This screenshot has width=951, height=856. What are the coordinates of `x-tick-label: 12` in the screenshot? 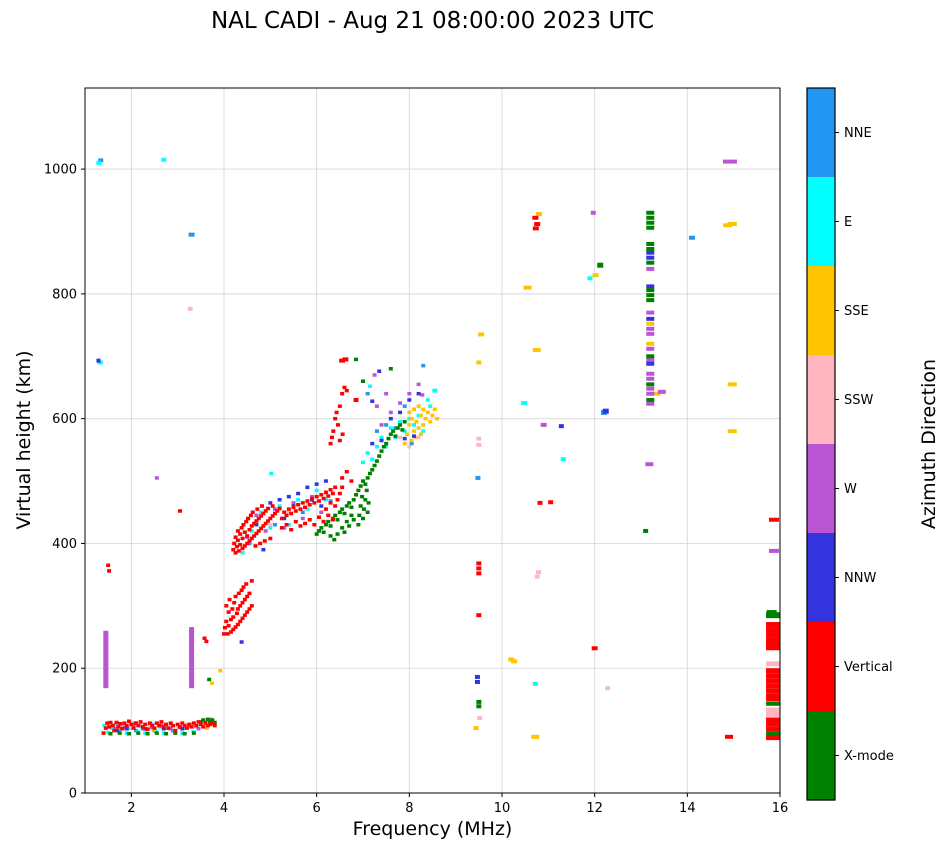 It's located at (594, 808).